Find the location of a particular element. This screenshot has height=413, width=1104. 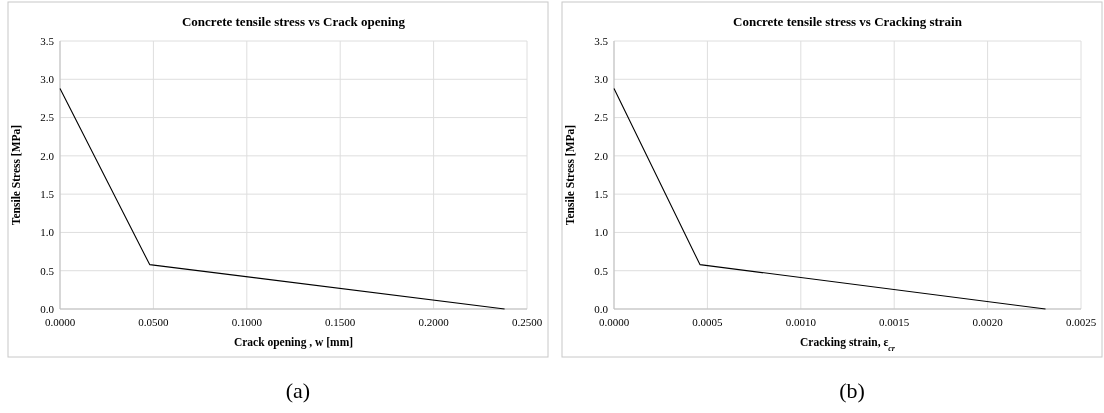

x-axis-title: Cracking strain, ε$_{cr}$ is located at coordinates (848, 344).